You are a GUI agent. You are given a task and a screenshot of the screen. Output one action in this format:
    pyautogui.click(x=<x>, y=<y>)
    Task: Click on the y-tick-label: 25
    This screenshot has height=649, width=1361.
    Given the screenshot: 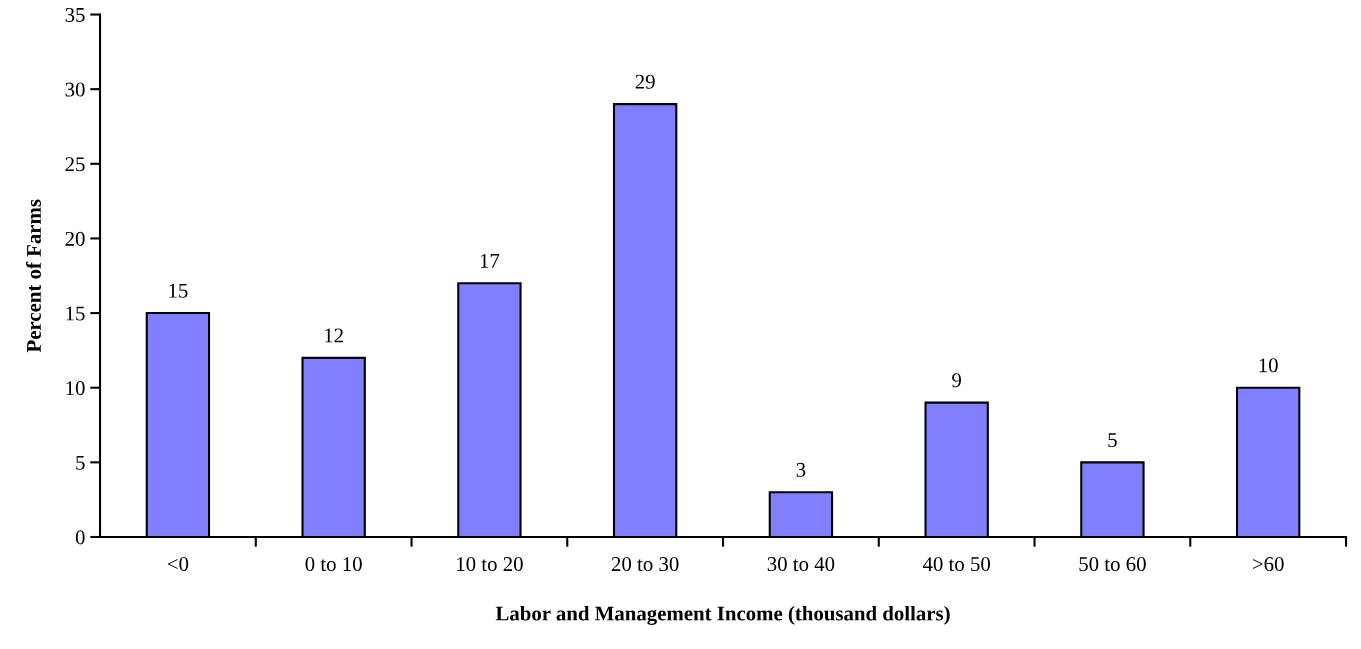 What is the action you would take?
    pyautogui.click(x=75, y=164)
    